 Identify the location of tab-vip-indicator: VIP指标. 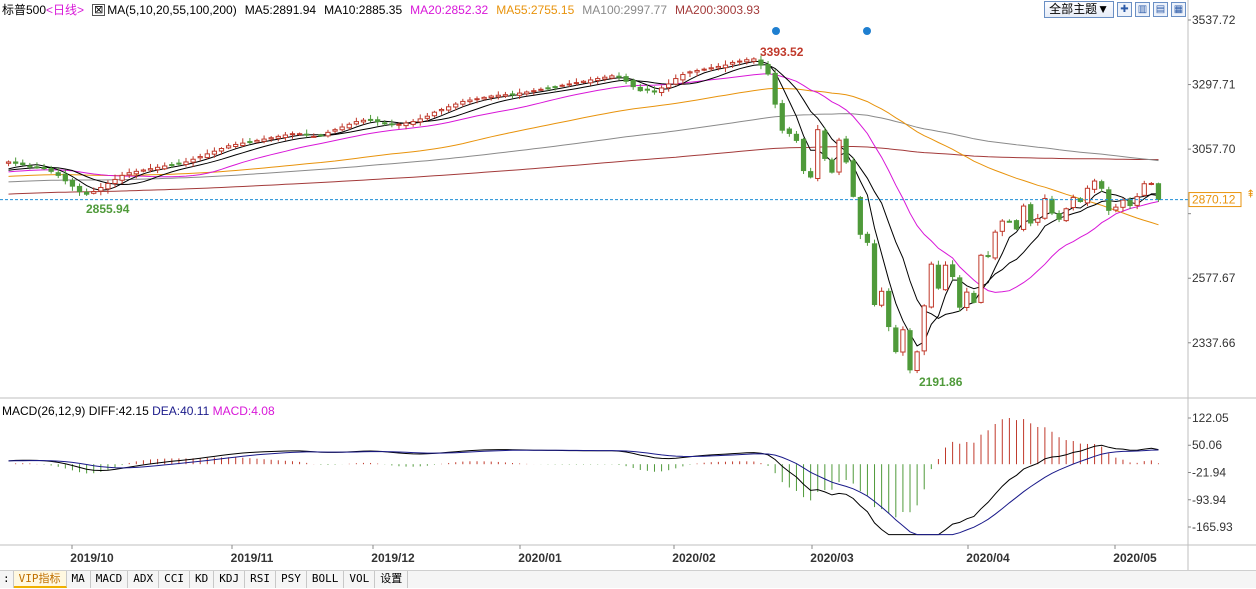
(40, 579).